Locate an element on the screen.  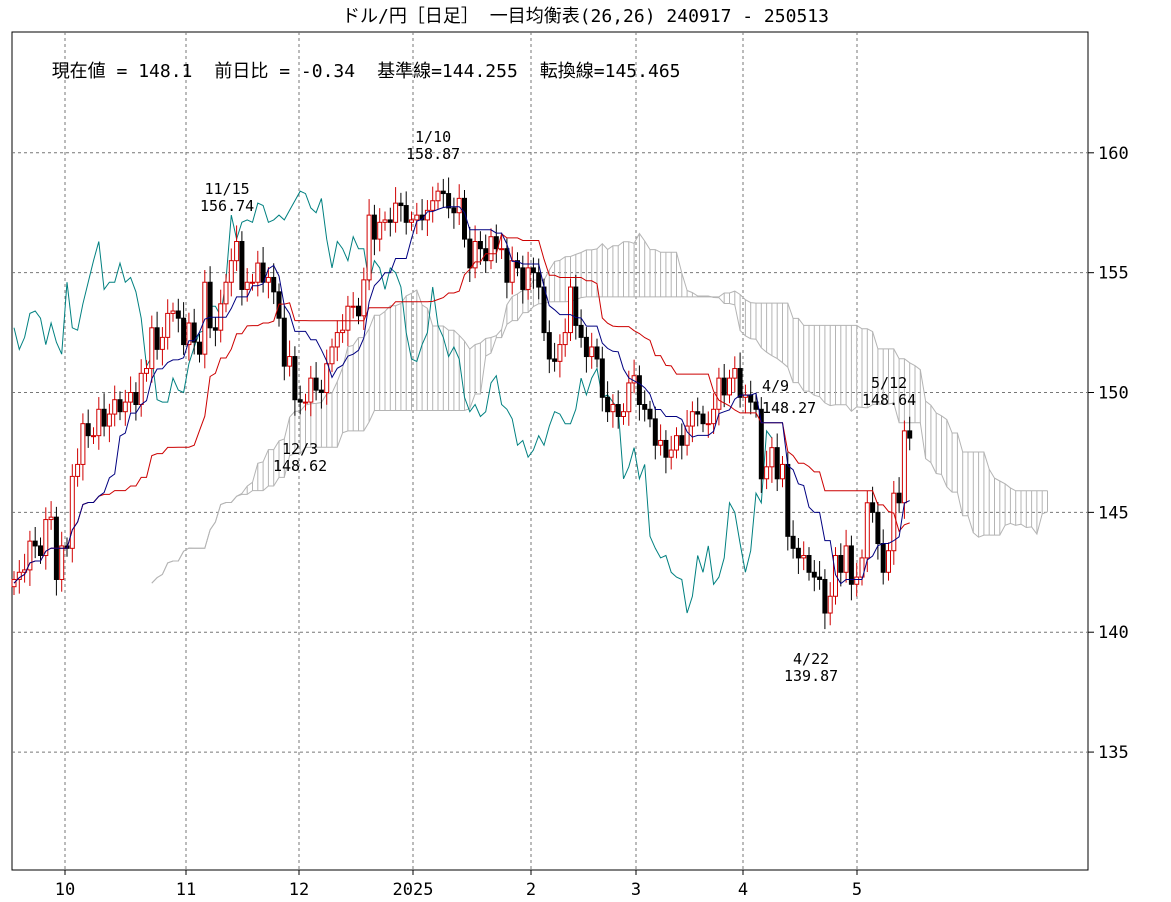
day-change: 前日比 = -0.34 is located at coordinates (285, 71).